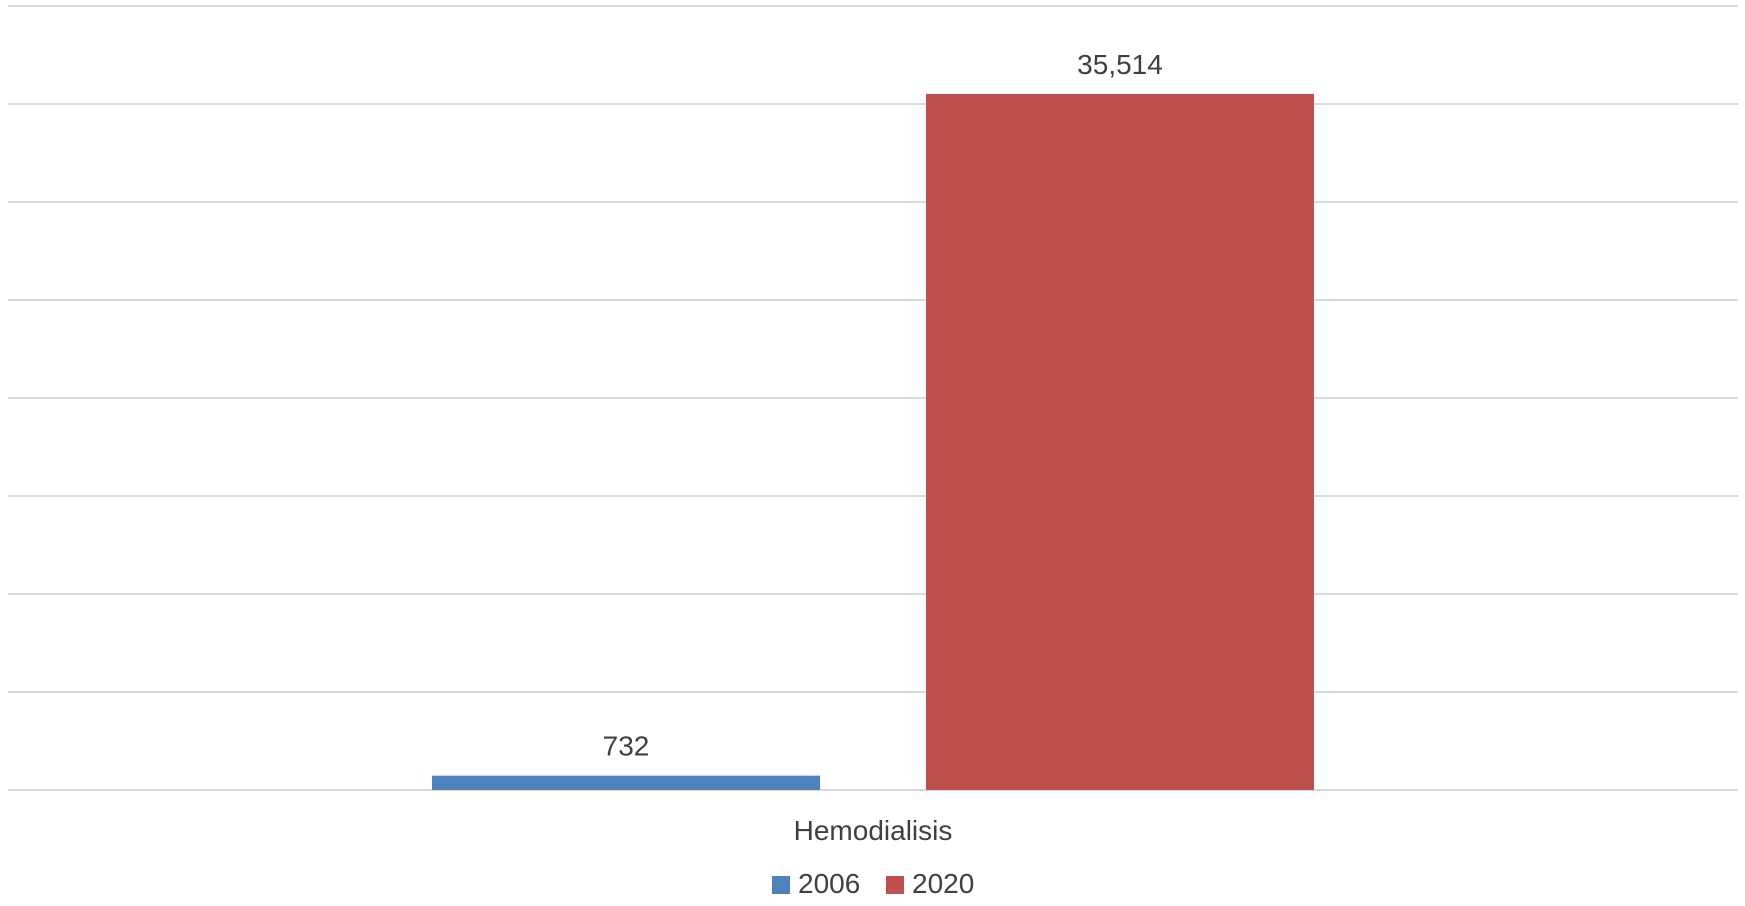 This screenshot has width=1745, height=906. I want to click on category-label: Hemodialisis, so click(873, 830).